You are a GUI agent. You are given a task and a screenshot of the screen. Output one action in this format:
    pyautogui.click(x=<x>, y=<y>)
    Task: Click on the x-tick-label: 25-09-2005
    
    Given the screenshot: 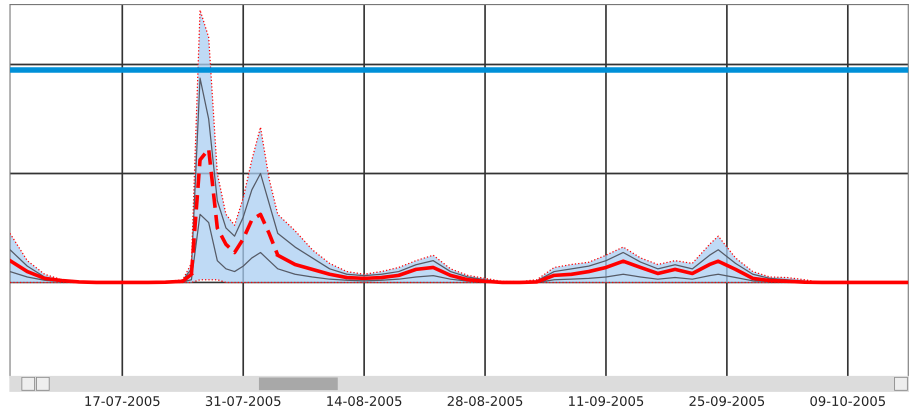 What is the action you would take?
    pyautogui.click(x=727, y=401)
    